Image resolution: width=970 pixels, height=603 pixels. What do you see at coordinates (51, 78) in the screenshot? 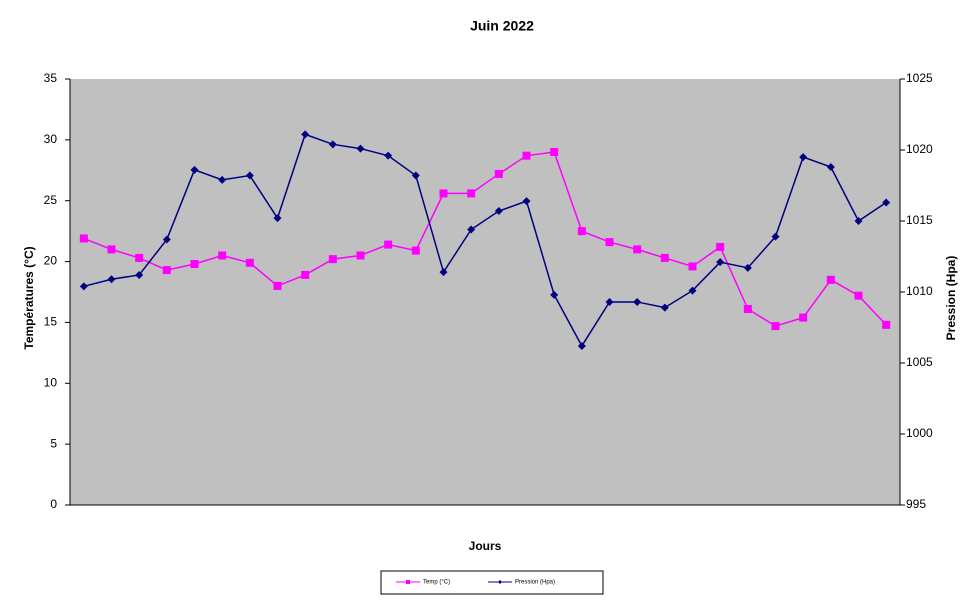
I see `y-tick-label: 35` at bounding box center [51, 78].